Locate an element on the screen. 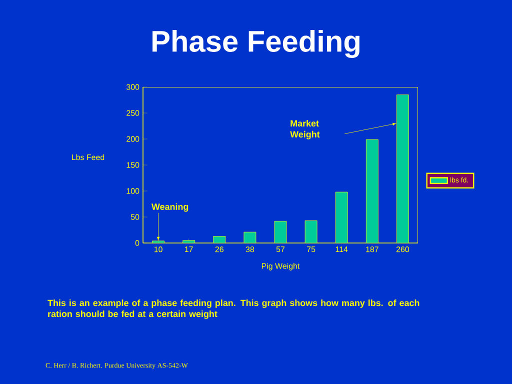 The image size is (512, 384). chart-title: Phase Feeding is located at coordinates (256, 44).